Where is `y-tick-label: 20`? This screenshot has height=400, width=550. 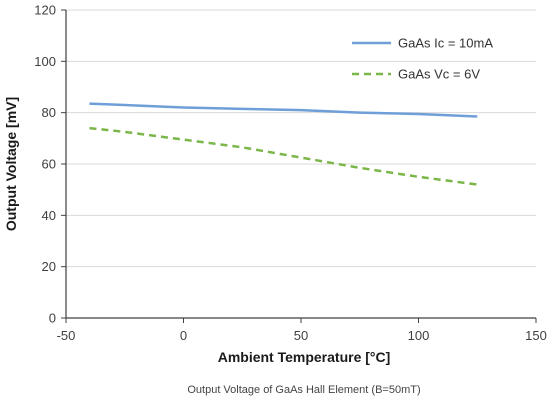
y-tick-label: 20 is located at coordinates (49, 266).